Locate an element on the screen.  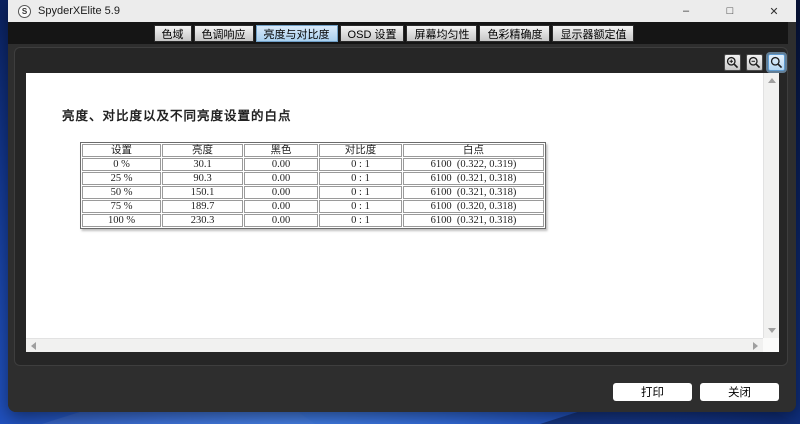
magnifier-plus-icon is located at coordinates (732, 62).